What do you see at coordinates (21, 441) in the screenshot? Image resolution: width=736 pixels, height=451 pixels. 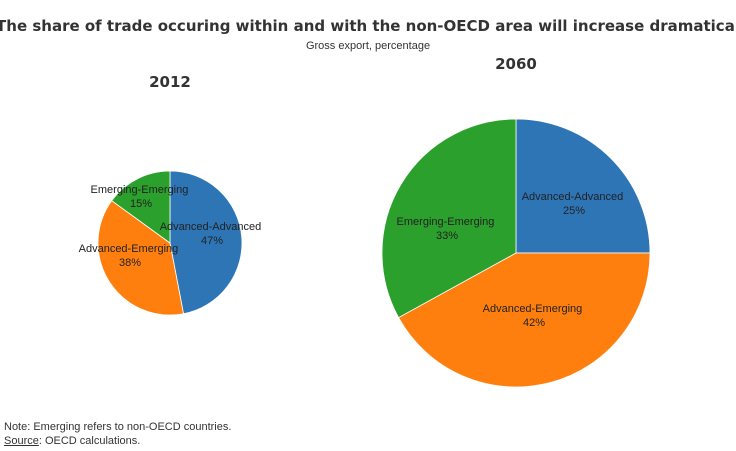 I see `source-label: Source` at bounding box center [21, 441].